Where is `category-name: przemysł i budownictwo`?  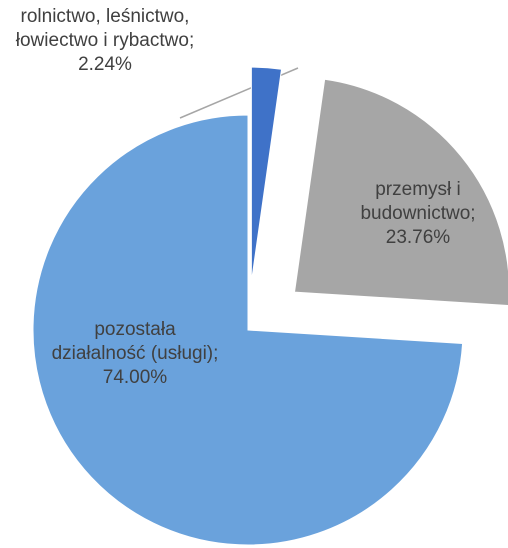
category-name: przemysł i budownictwo is located at coordinates (415, 201).